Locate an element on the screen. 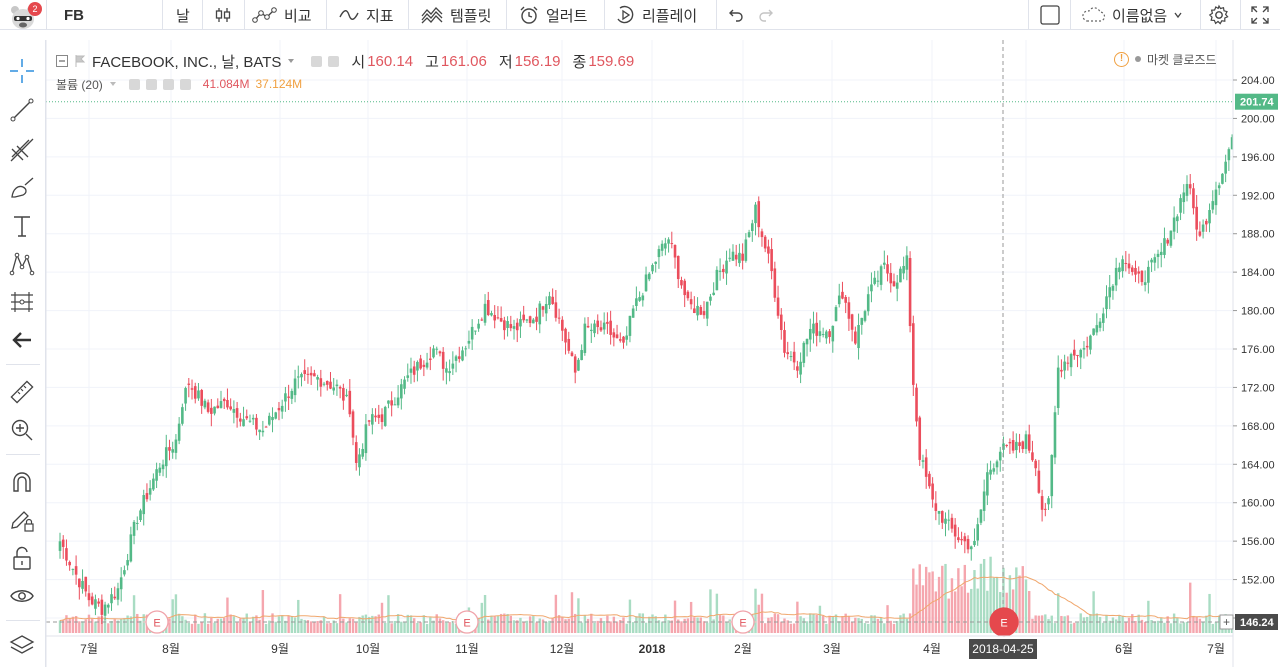  legend-settings-icon is located at coordinates (317, 61).